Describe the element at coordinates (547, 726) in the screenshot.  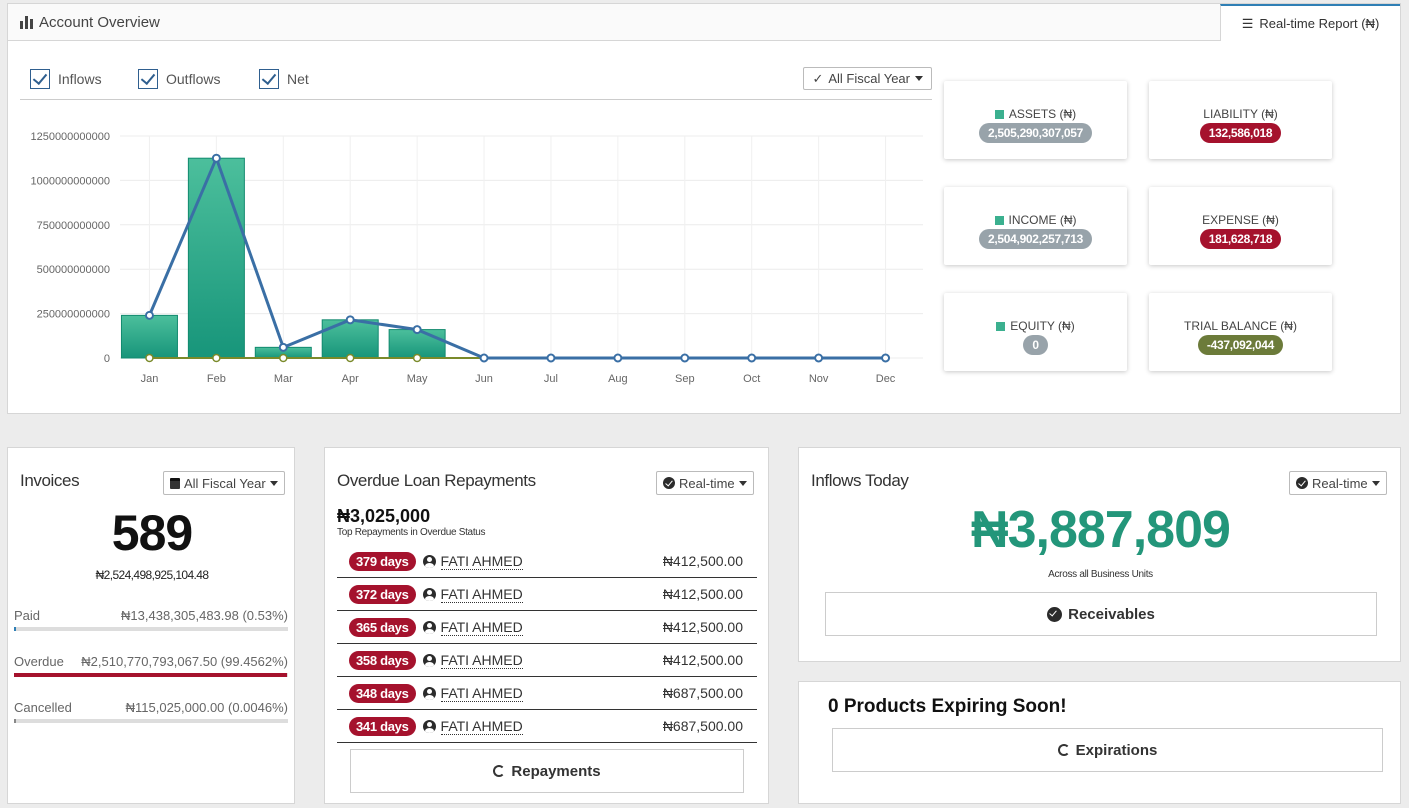
I see `overdue-row: 341 days FATI AHMED ₦687,500.00` at that location.